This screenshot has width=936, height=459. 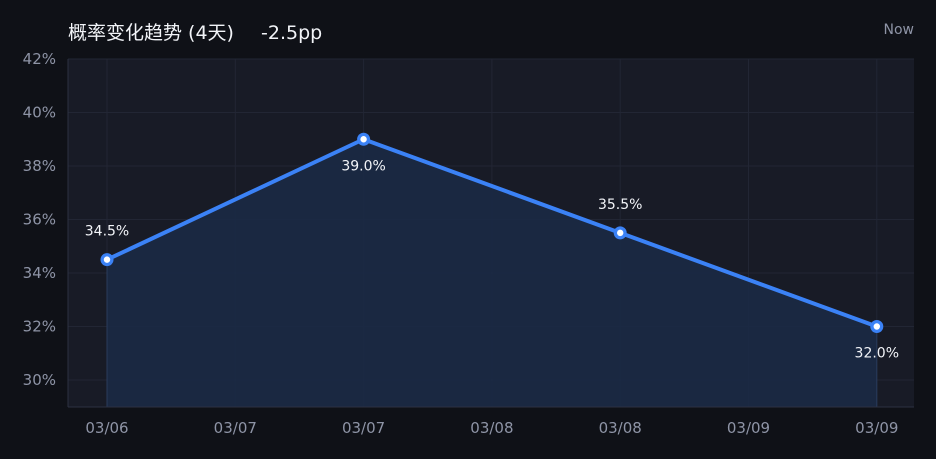 I want to click on y-tick-label: 34%, so click(x=39, y=273).